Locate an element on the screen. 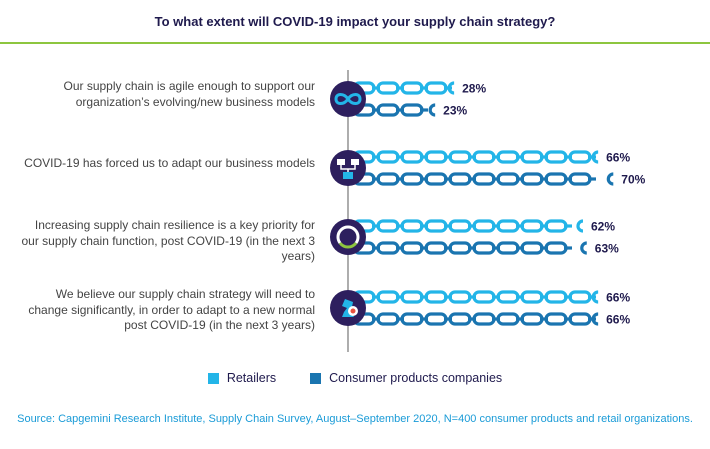  resilience-cycle-icon is located at coordinates (348, 237).